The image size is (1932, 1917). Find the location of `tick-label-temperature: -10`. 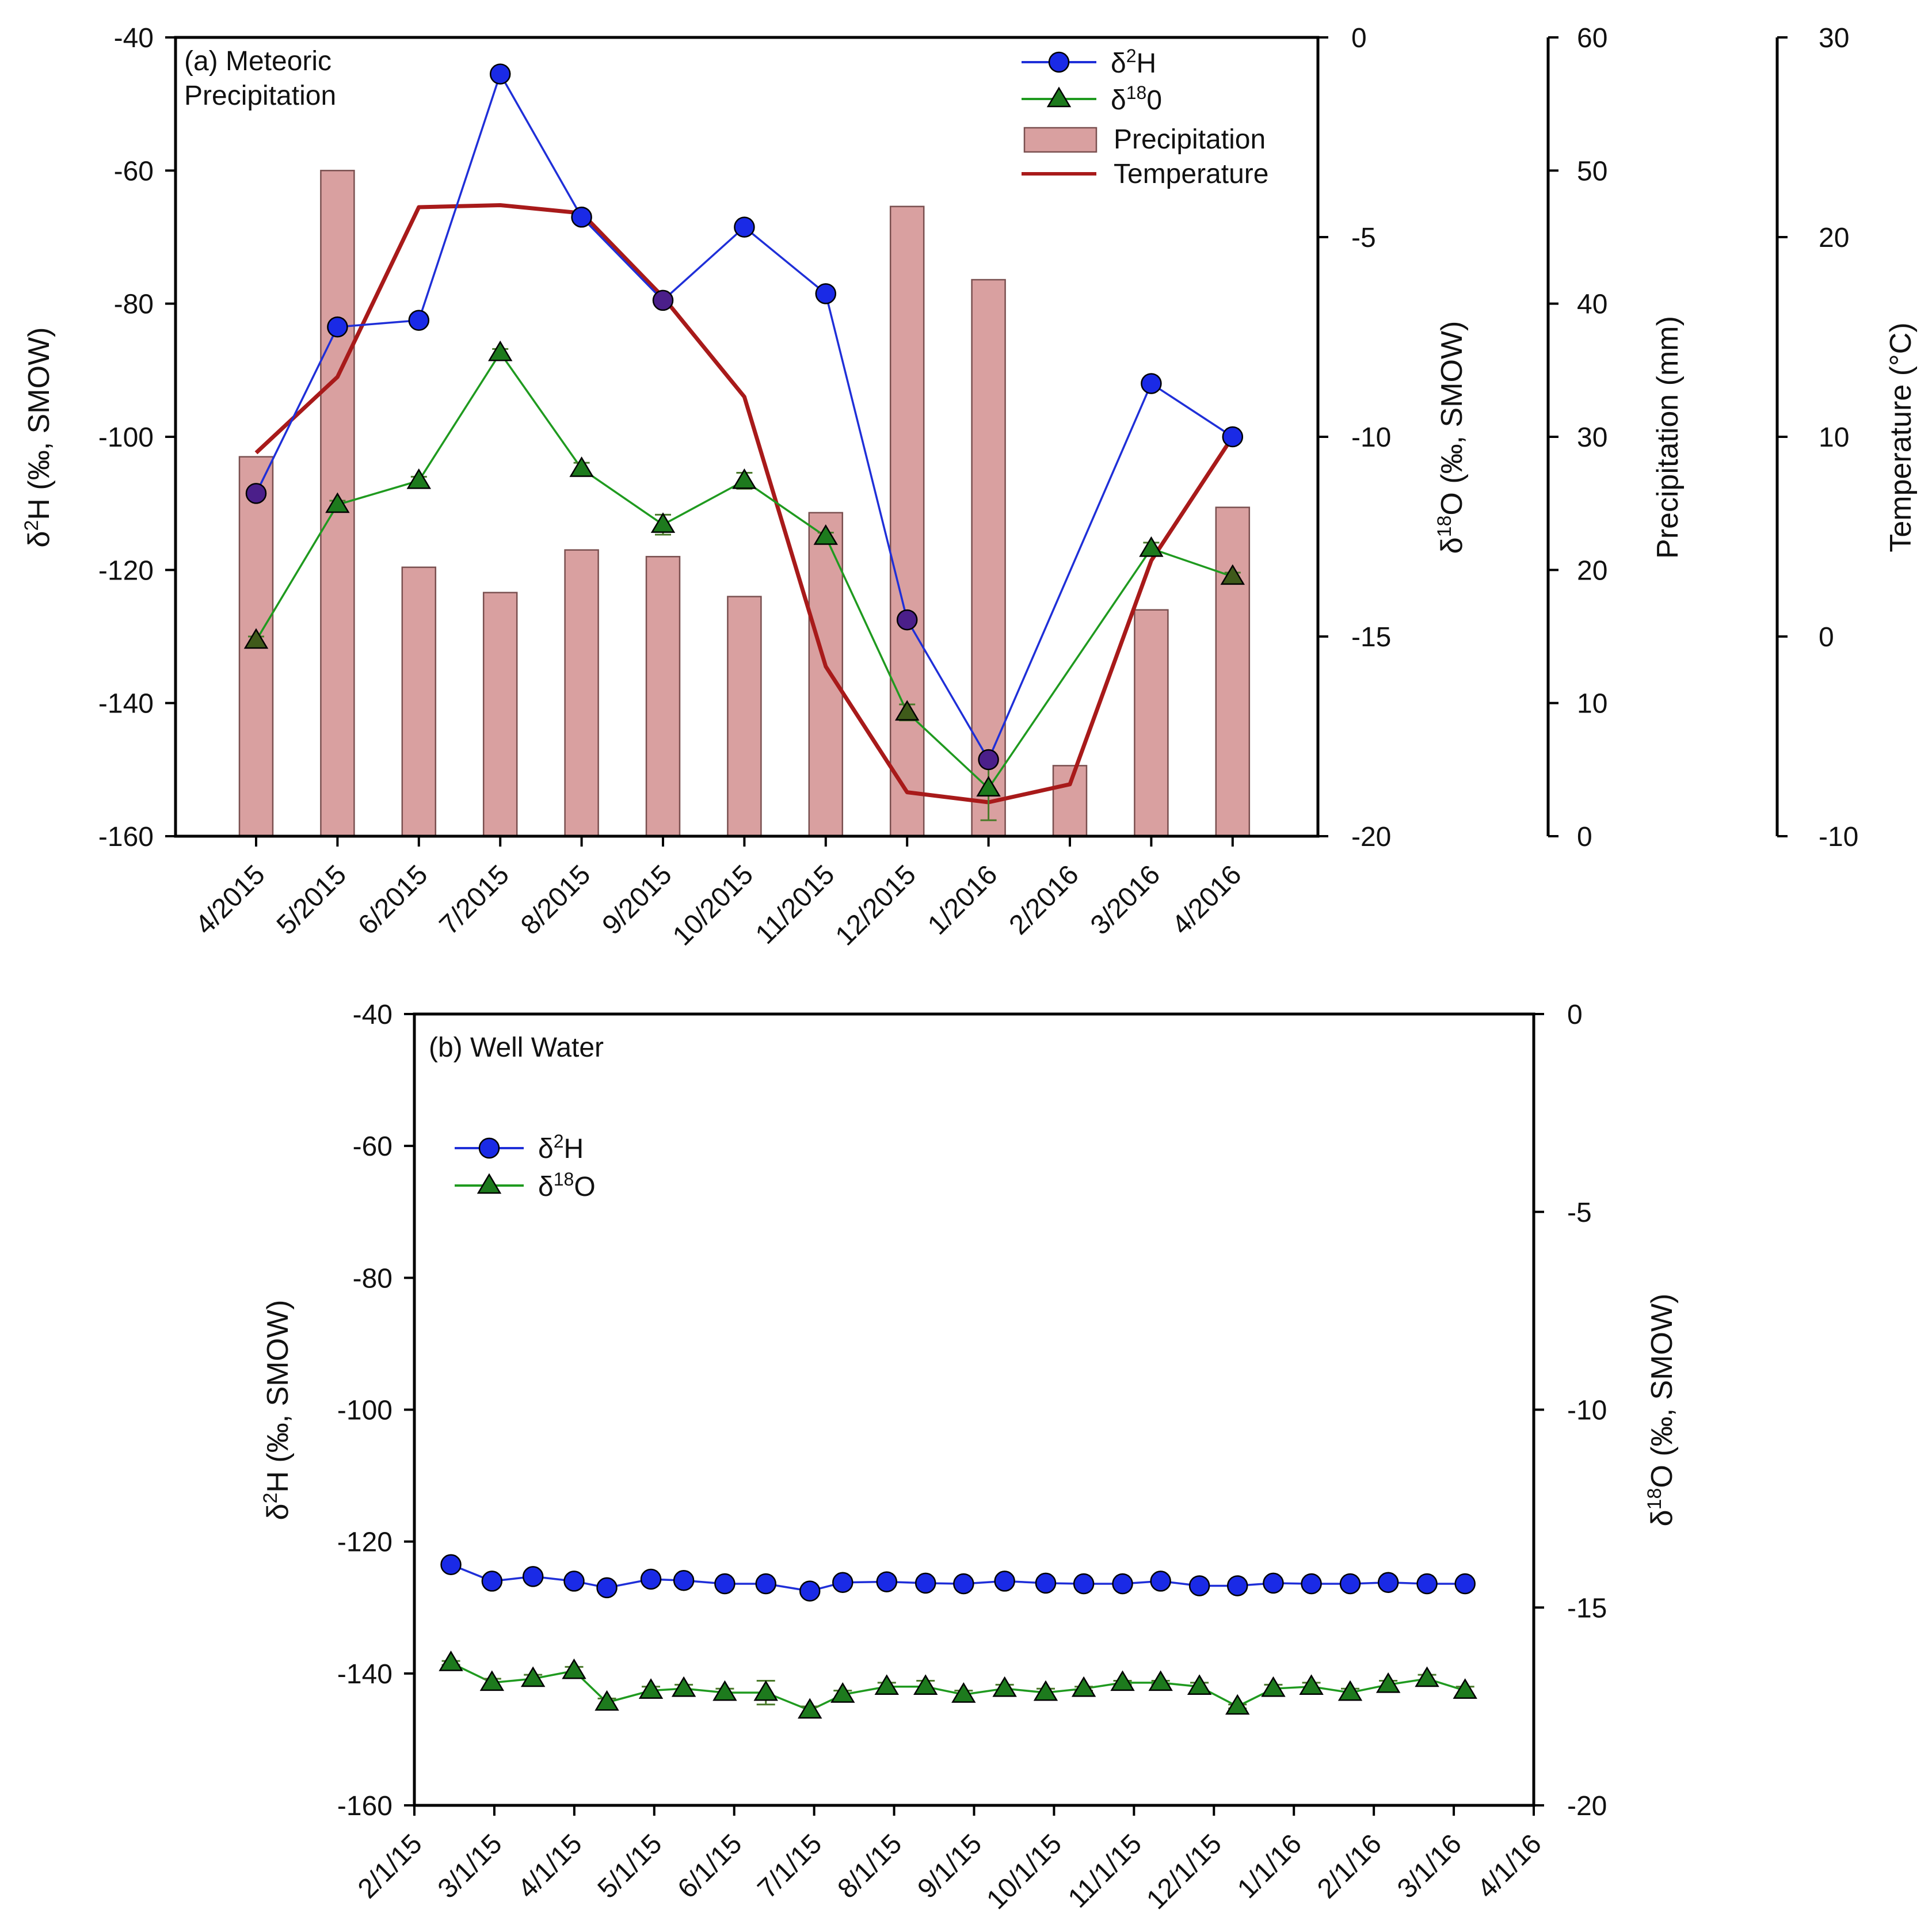

tick-label-temperature: -10 is located at coordinates (1838, 837).